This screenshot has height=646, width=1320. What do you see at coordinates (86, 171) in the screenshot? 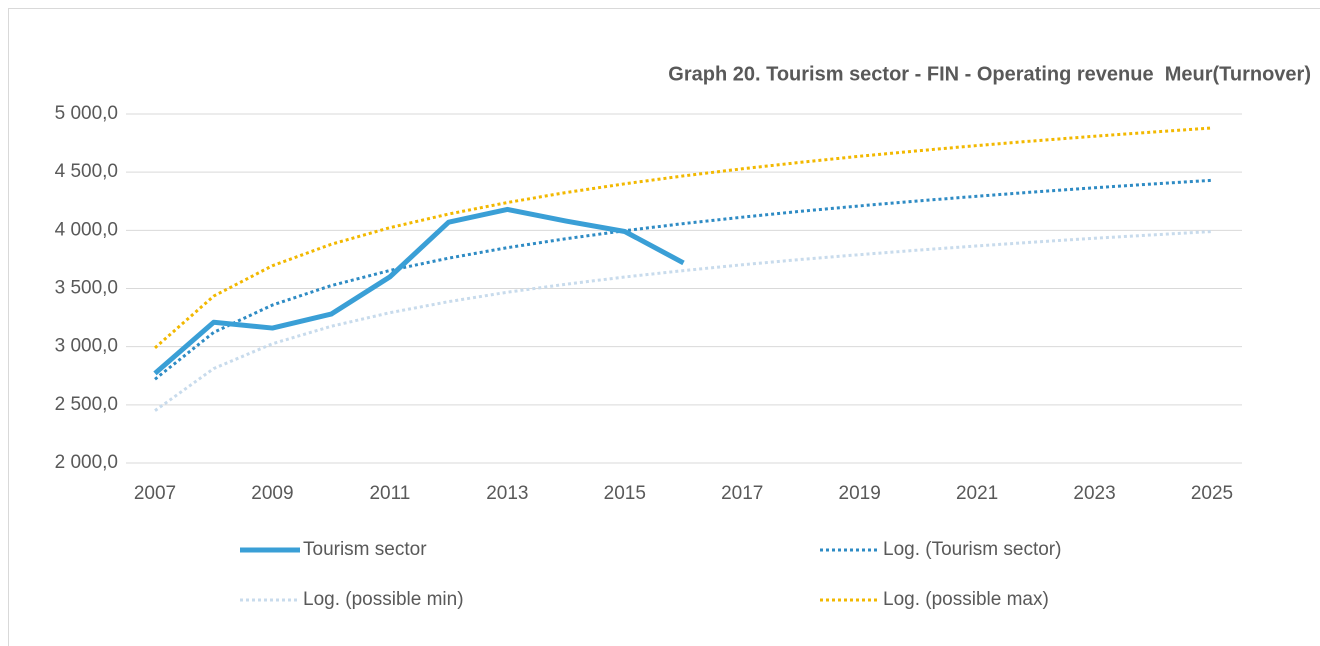
I see `y-tick-label: 4 500,0` at bounding box center [86, 171].